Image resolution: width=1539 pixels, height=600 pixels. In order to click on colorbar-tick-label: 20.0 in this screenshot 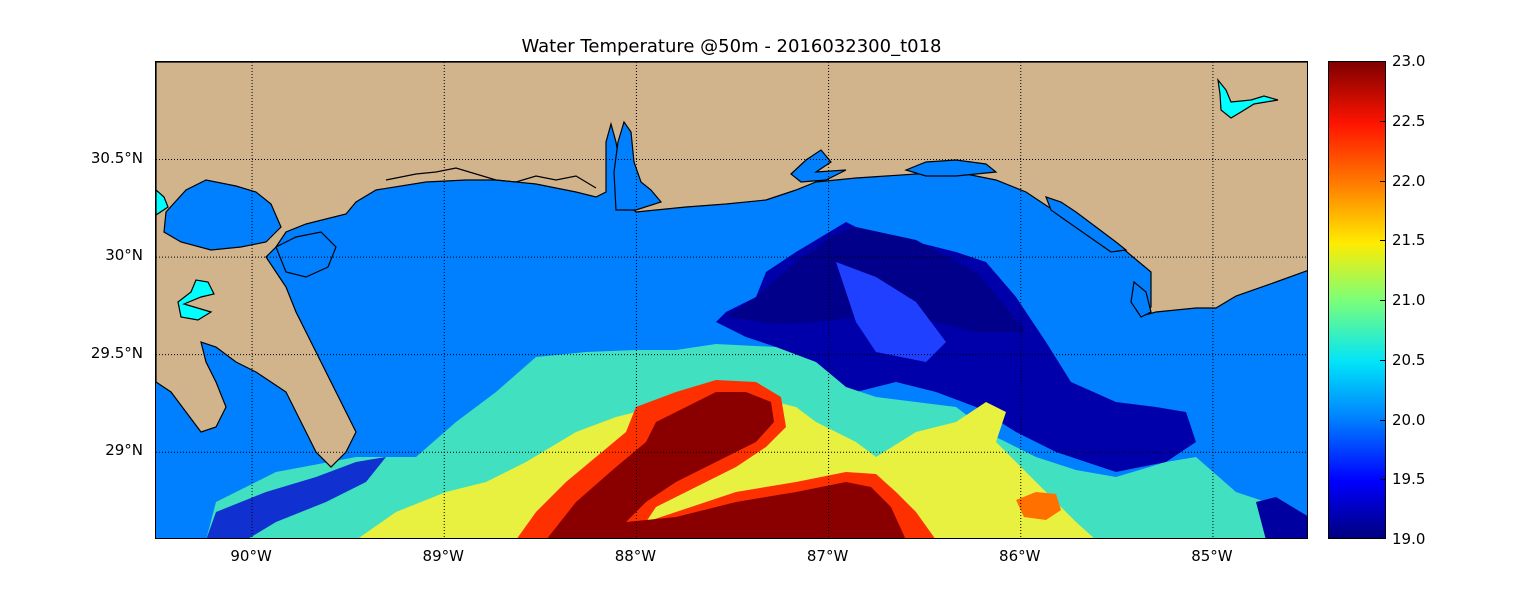, I will do `click(1409, 419)`.